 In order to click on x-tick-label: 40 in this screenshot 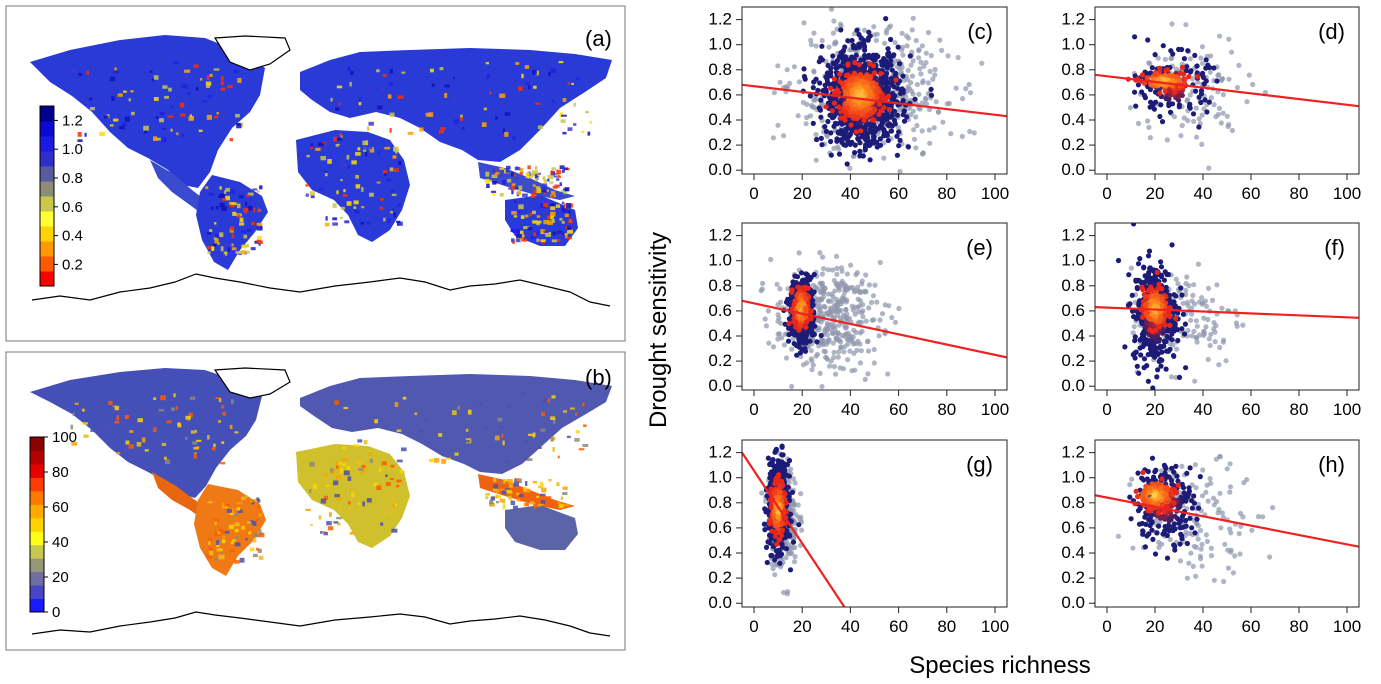, I will do `click(1203, 409)`.